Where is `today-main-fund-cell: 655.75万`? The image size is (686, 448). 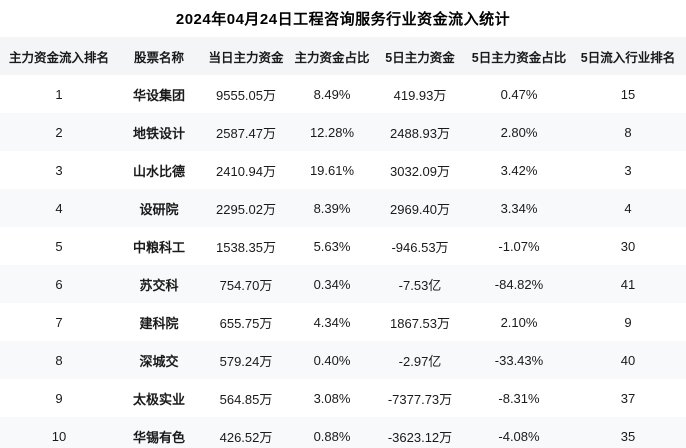 today-main-fund-cell: 655.75万 is located at coordinates (246, 322).